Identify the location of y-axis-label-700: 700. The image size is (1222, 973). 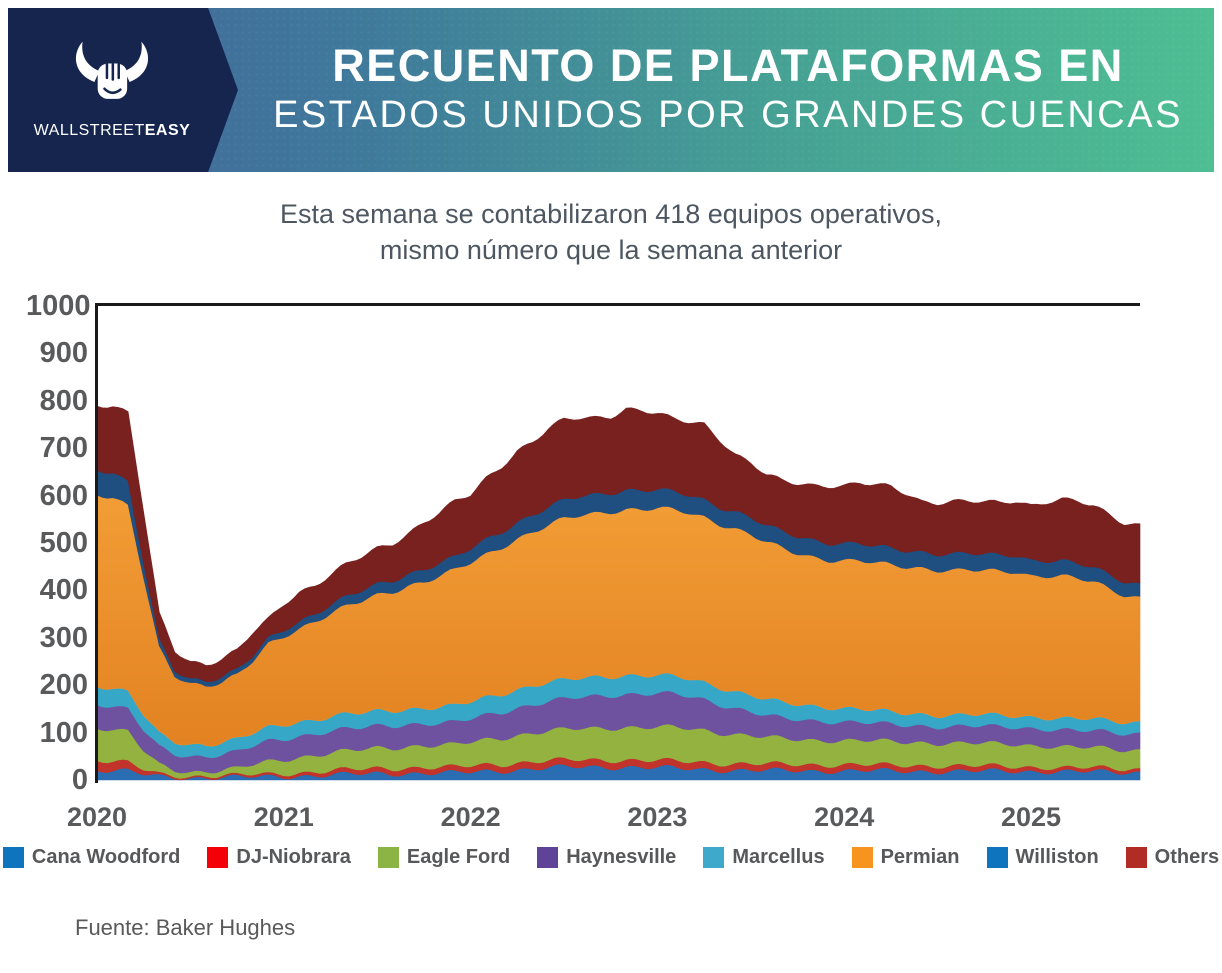
(63, 448).